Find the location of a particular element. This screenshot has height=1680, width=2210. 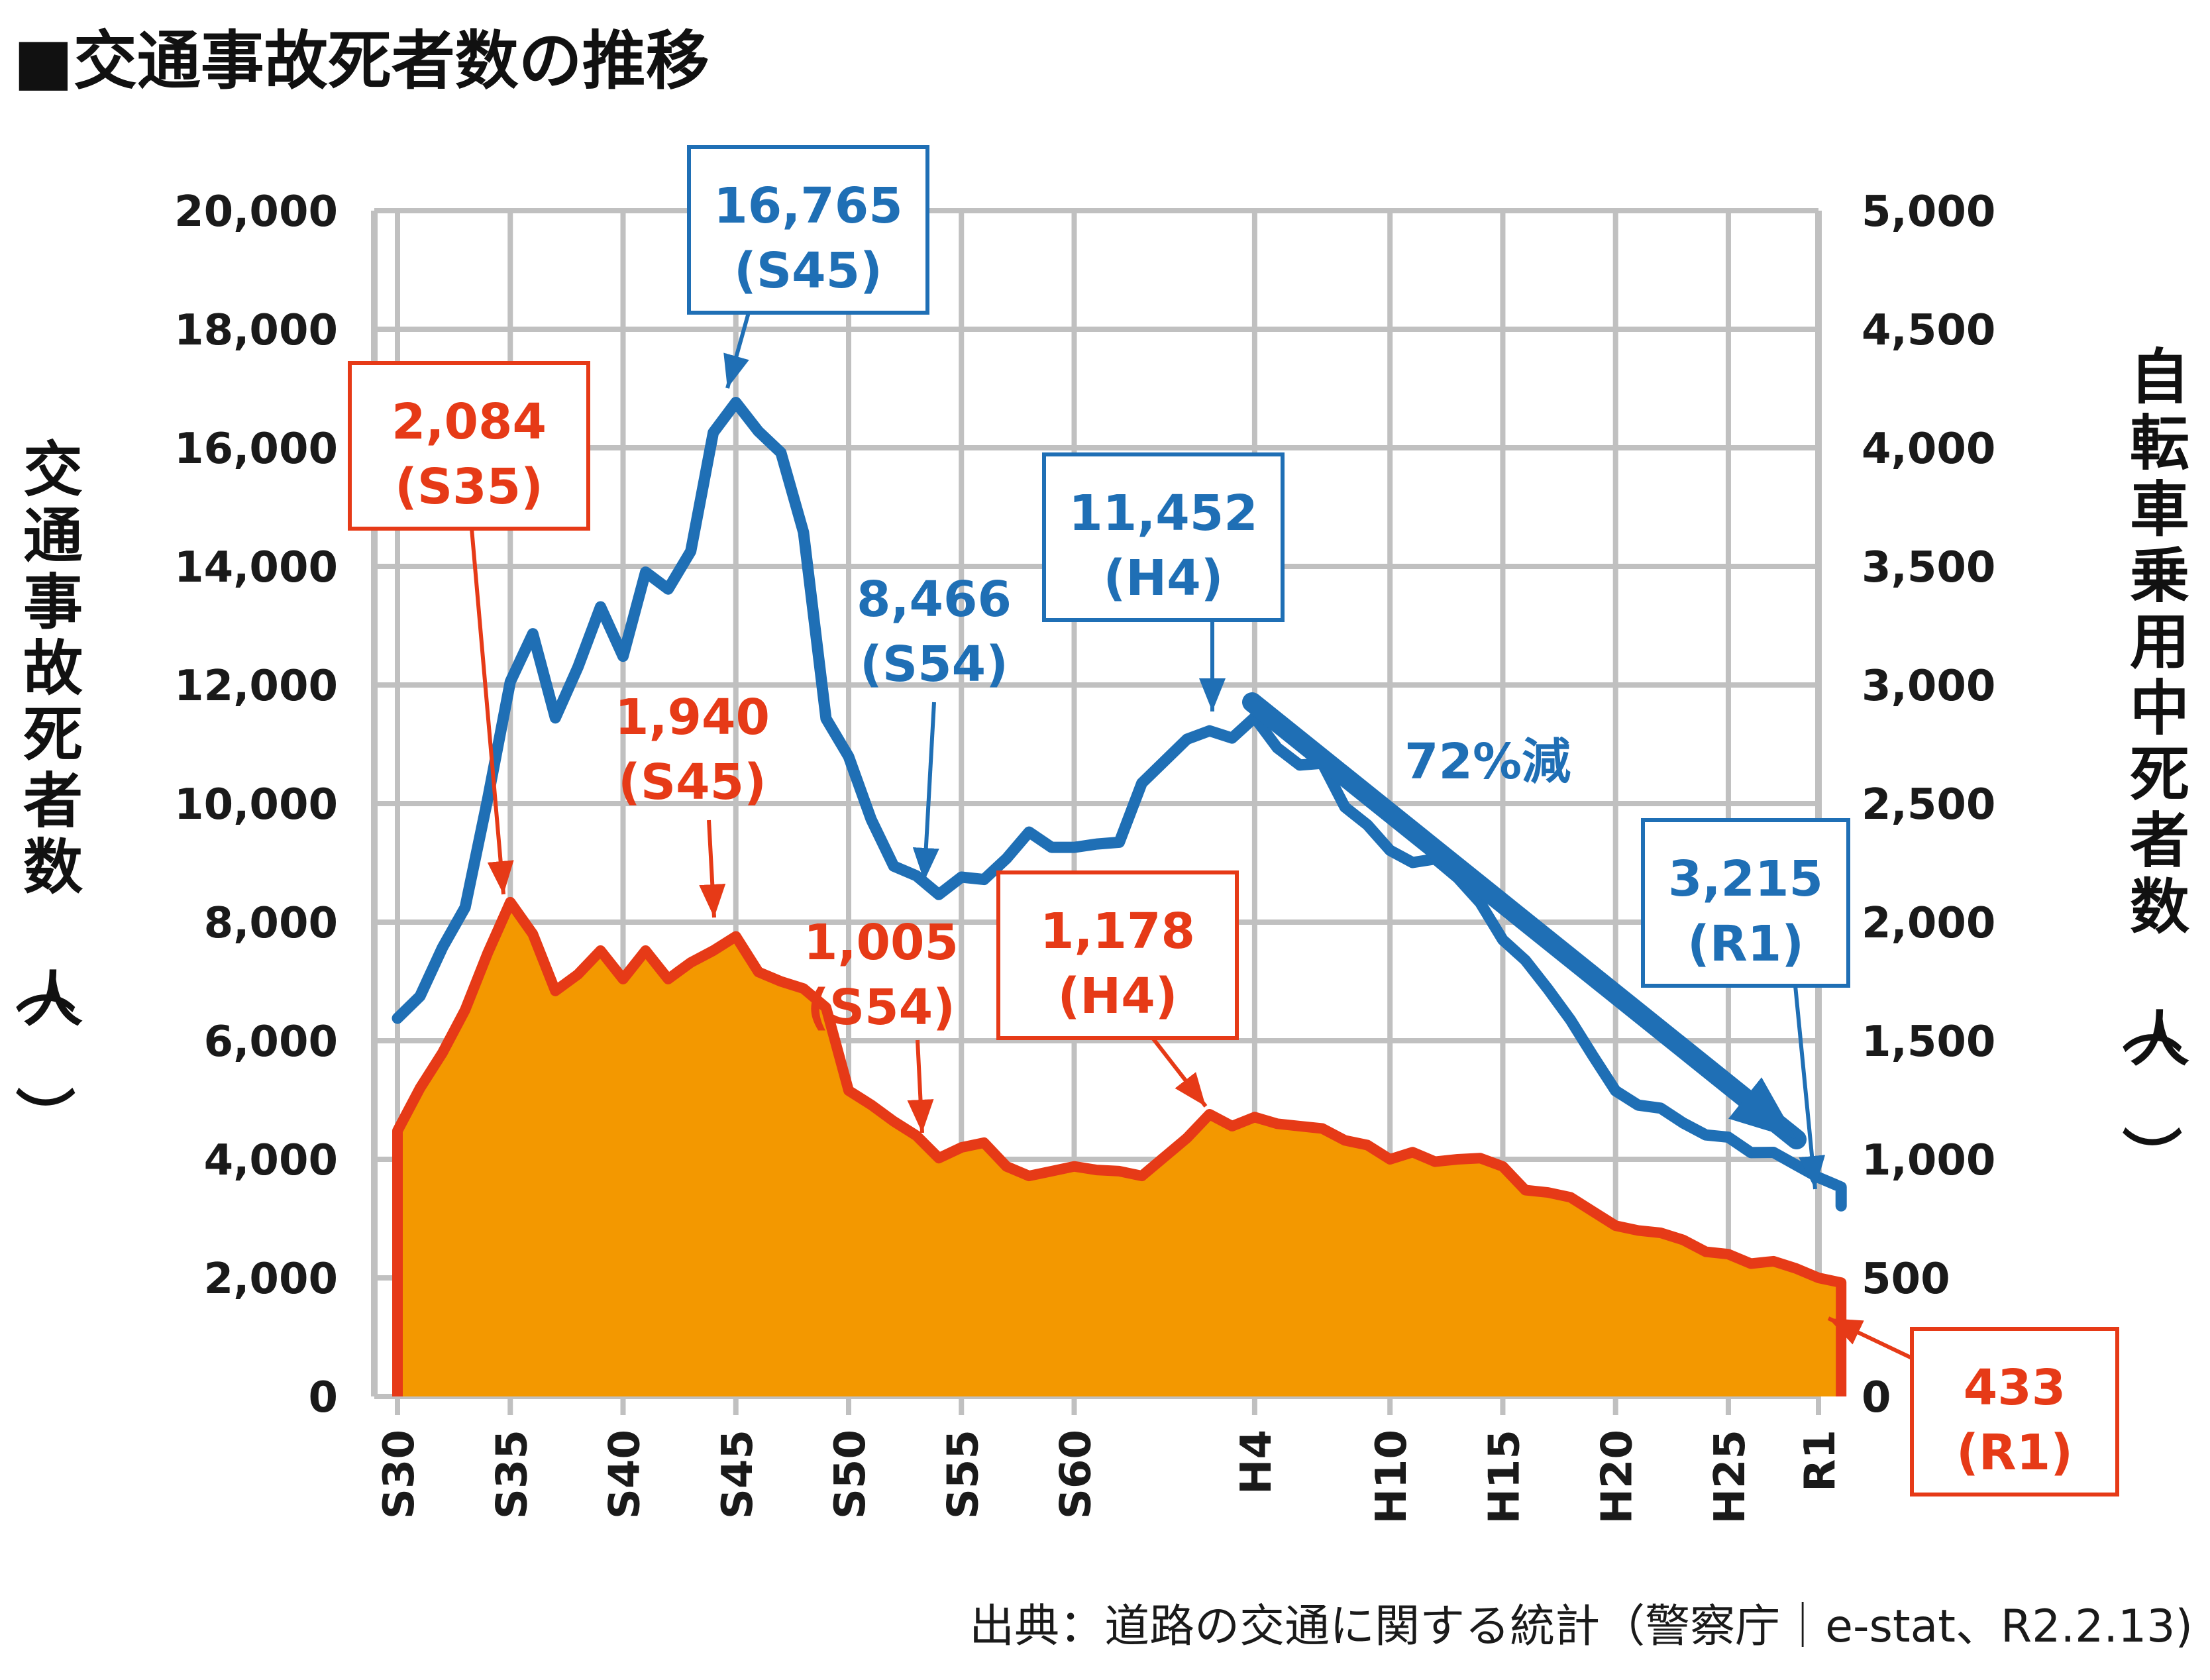

callout-value: 11,452 is located at coordinates (1163, 513).